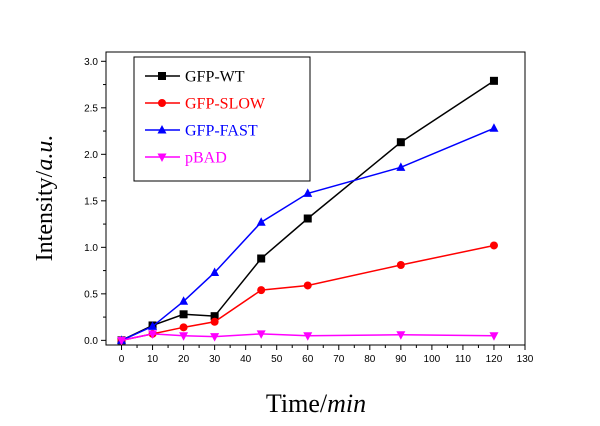  I want to click on x-axis-title-unit: min, so click(346, 403).